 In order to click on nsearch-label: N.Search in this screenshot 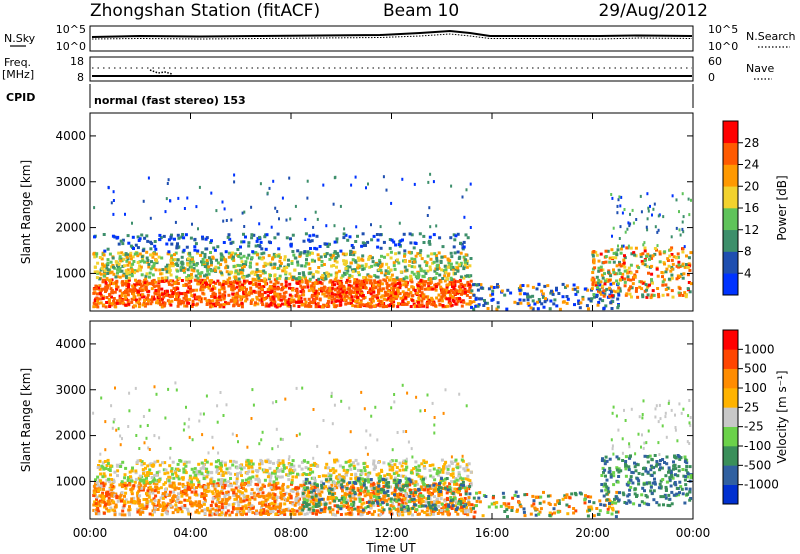, I will do `click(771, 36)`.